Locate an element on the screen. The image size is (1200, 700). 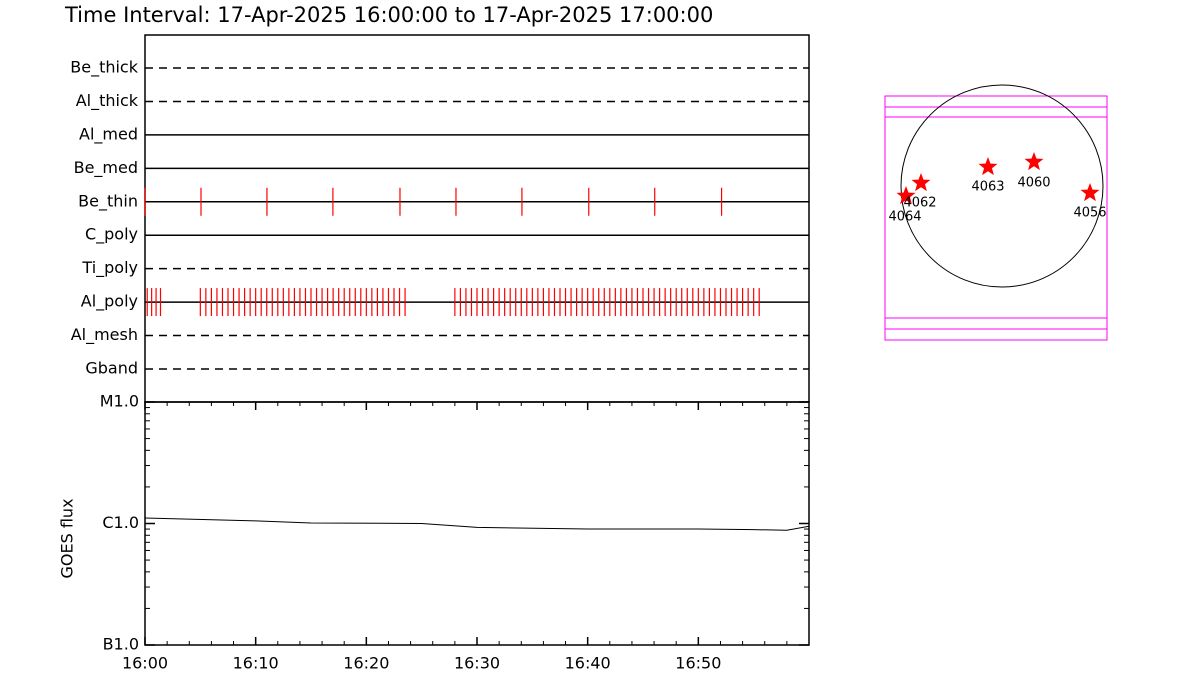
y-tick-label: M1.0 is located at coordinates (119, 401).